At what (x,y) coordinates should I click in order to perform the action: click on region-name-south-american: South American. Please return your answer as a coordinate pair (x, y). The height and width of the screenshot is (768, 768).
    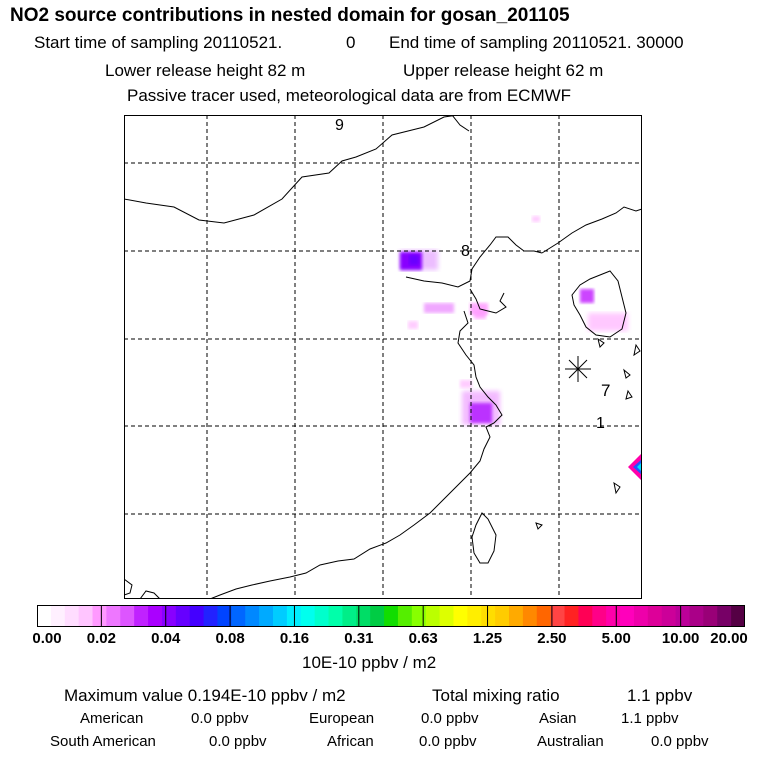
    Looking at the image, I should click on (103, 741).